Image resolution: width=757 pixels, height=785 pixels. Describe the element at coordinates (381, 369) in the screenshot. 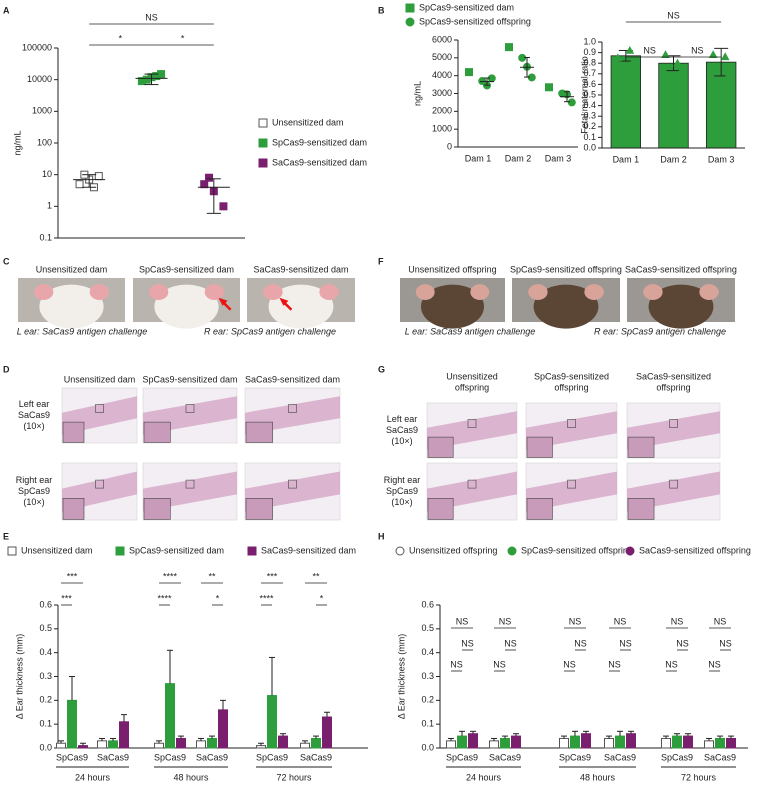

I see `panel-label: G` at that location.